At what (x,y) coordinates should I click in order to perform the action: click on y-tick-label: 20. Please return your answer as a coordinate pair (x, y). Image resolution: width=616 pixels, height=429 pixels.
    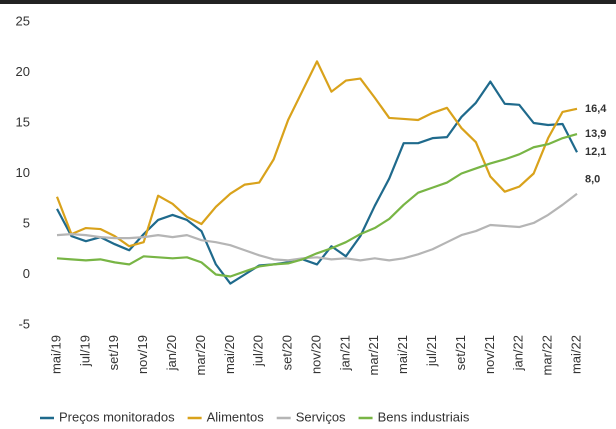
    Looking at the image, I should click on (23, 71).